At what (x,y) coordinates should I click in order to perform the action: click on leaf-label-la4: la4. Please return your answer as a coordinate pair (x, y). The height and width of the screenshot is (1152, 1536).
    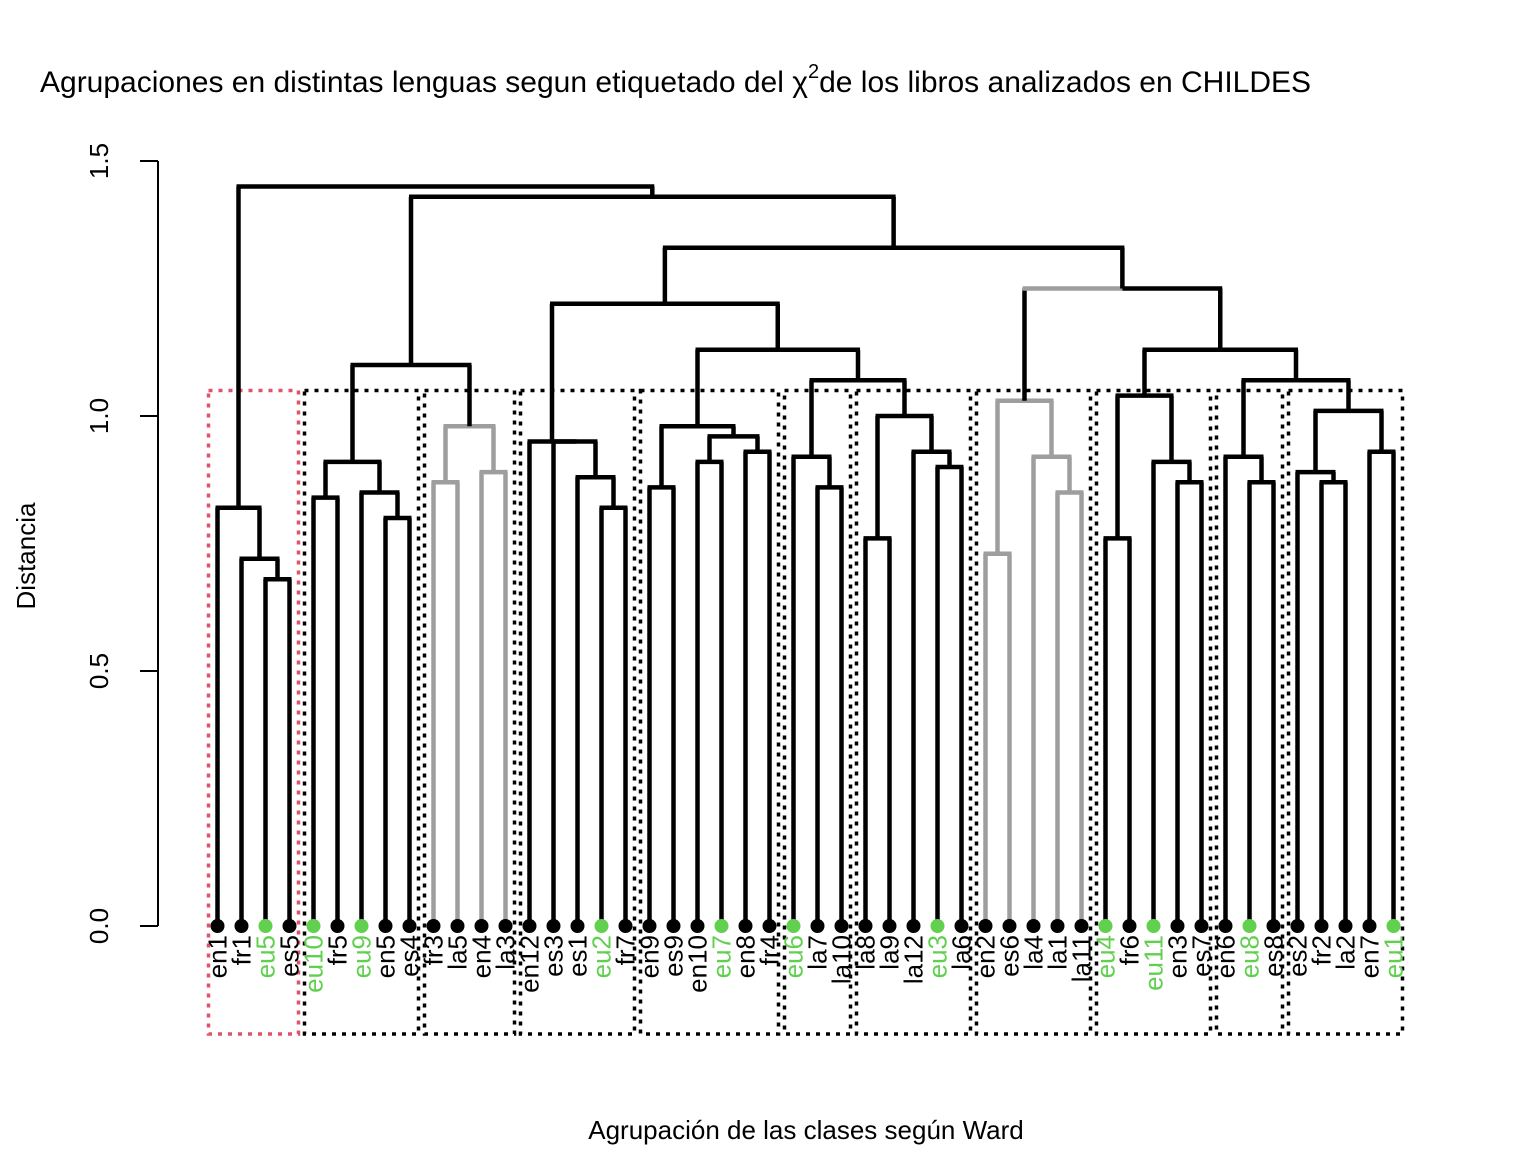
    Looking at the image, I should click on (1034, 952).